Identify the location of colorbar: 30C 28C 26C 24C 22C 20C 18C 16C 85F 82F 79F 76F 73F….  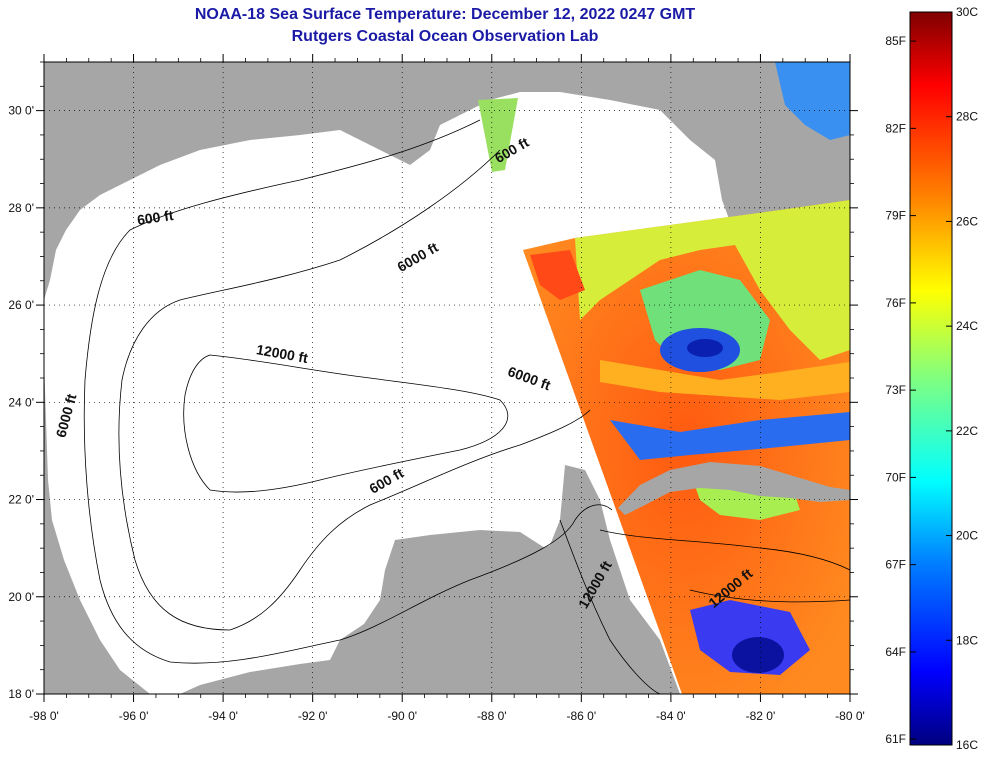
(931, 378).